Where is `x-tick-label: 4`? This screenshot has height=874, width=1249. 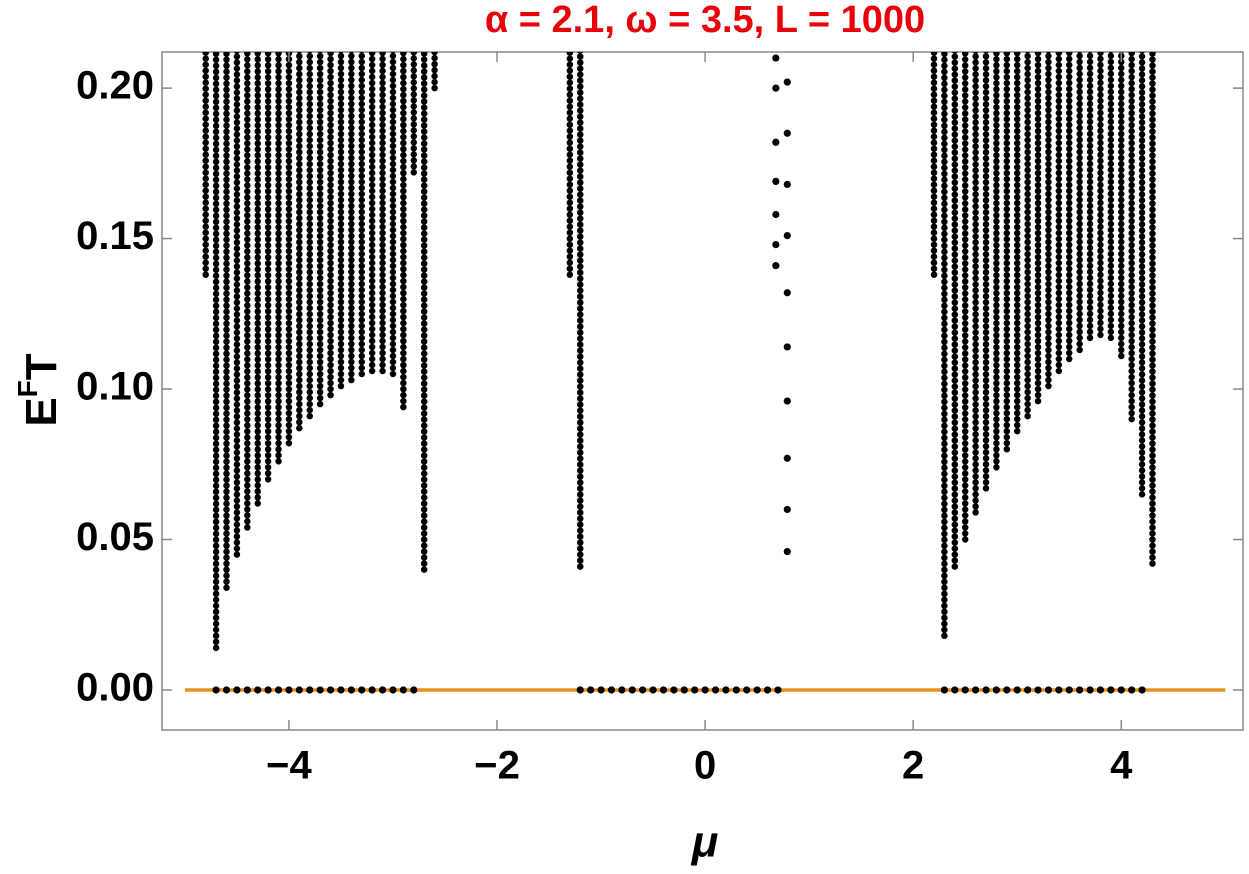 x-tick-label: 4 is located at coordinates (1121, 766).